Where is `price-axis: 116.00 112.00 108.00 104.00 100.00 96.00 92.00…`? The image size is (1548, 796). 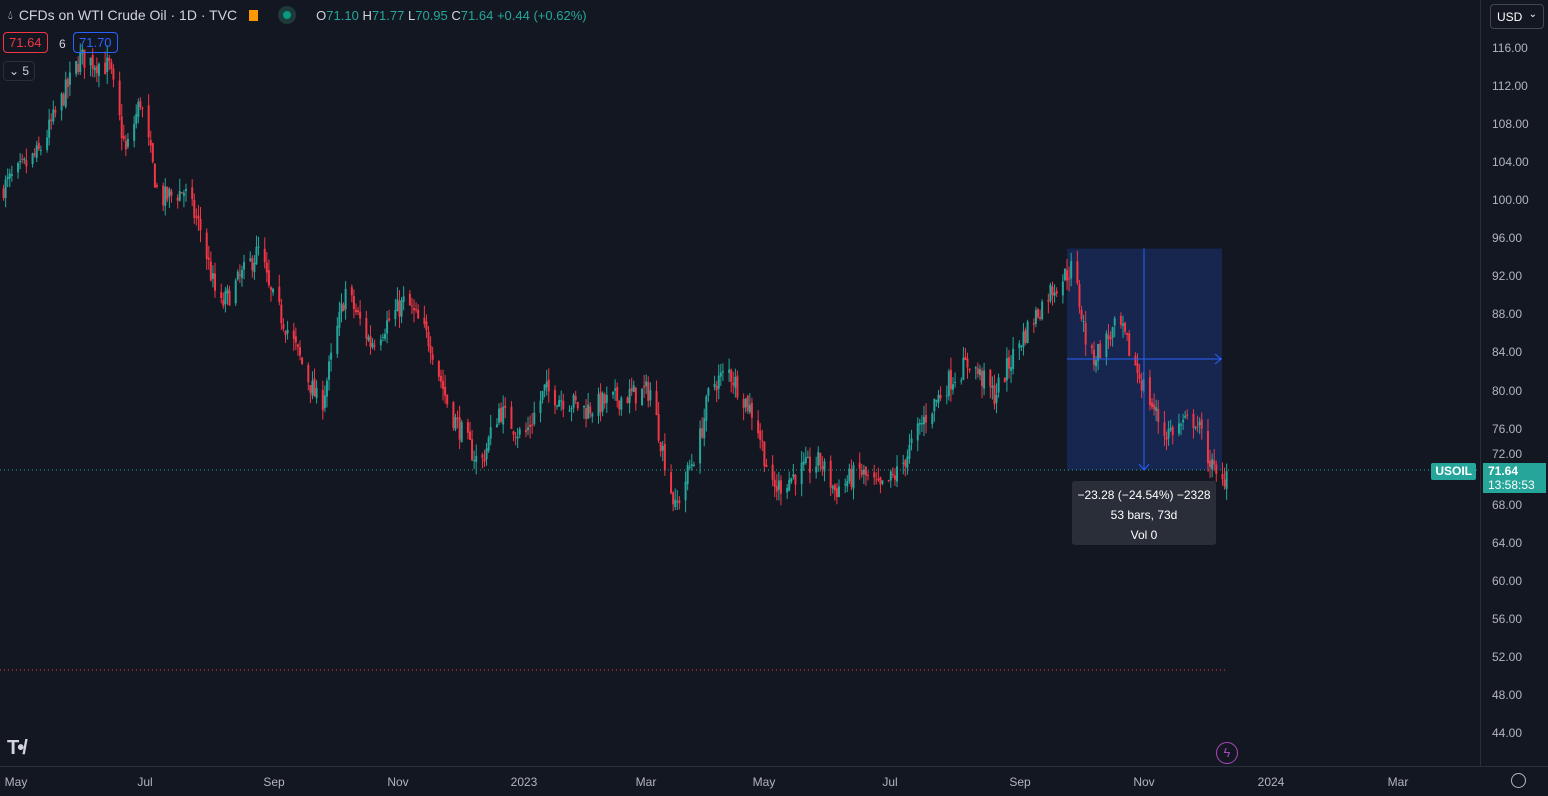
price-axis: 116.00 112.00 108.00 104.00 100.00 96.00 92.00… is located at coordinates (1514, 383).